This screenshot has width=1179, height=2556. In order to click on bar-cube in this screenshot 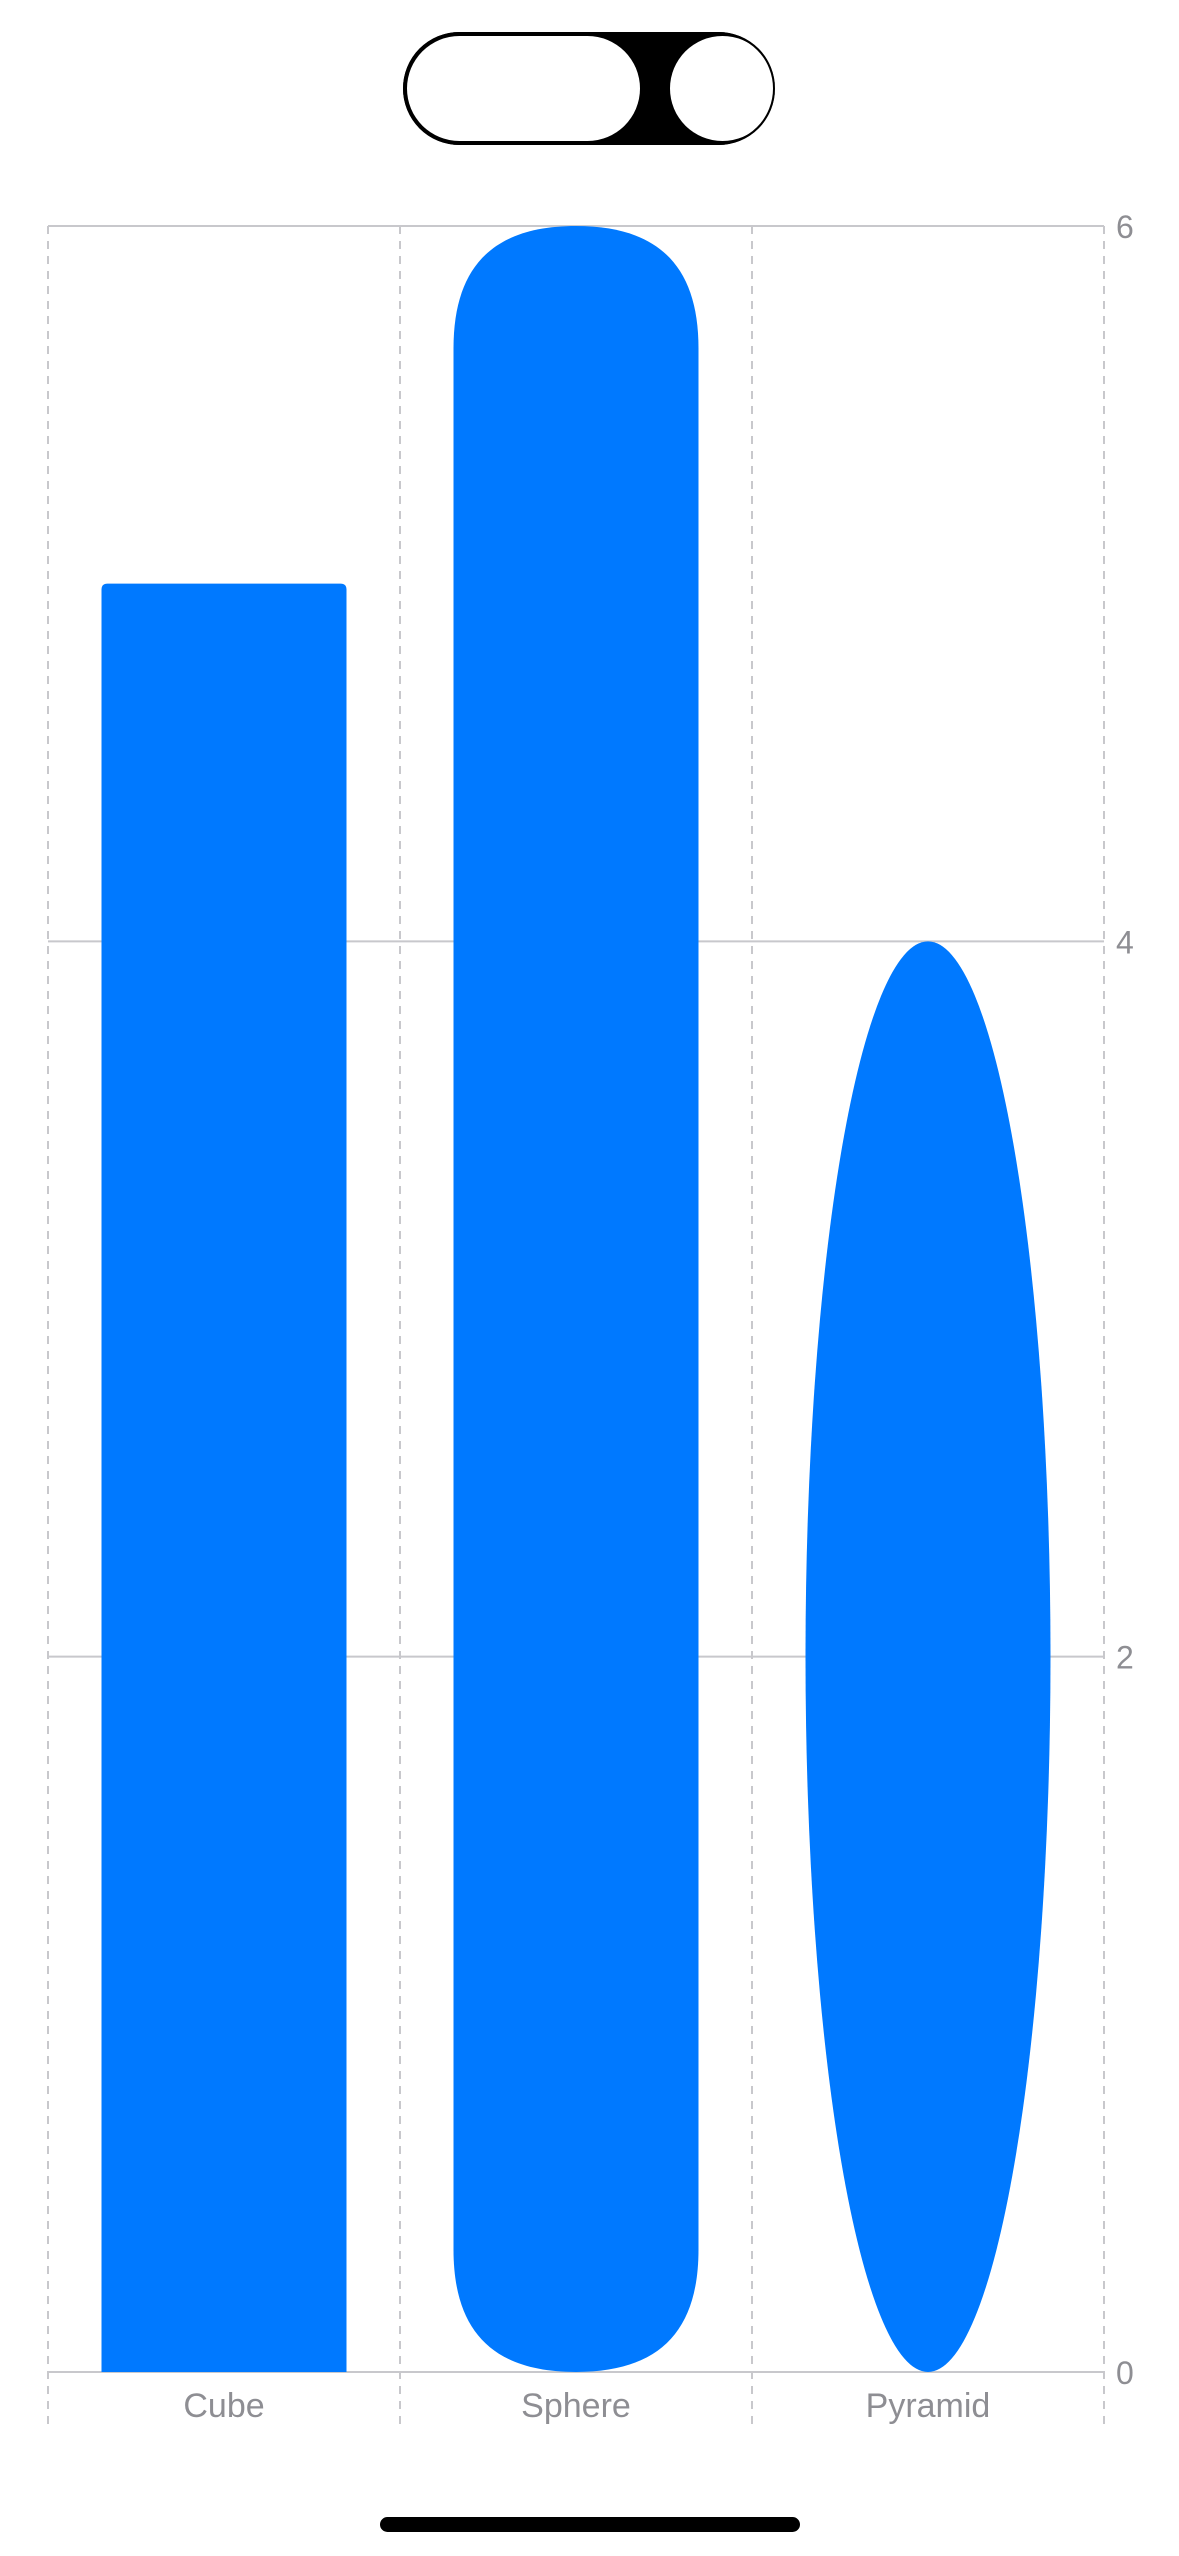, I will do `click(224, 1477)`.